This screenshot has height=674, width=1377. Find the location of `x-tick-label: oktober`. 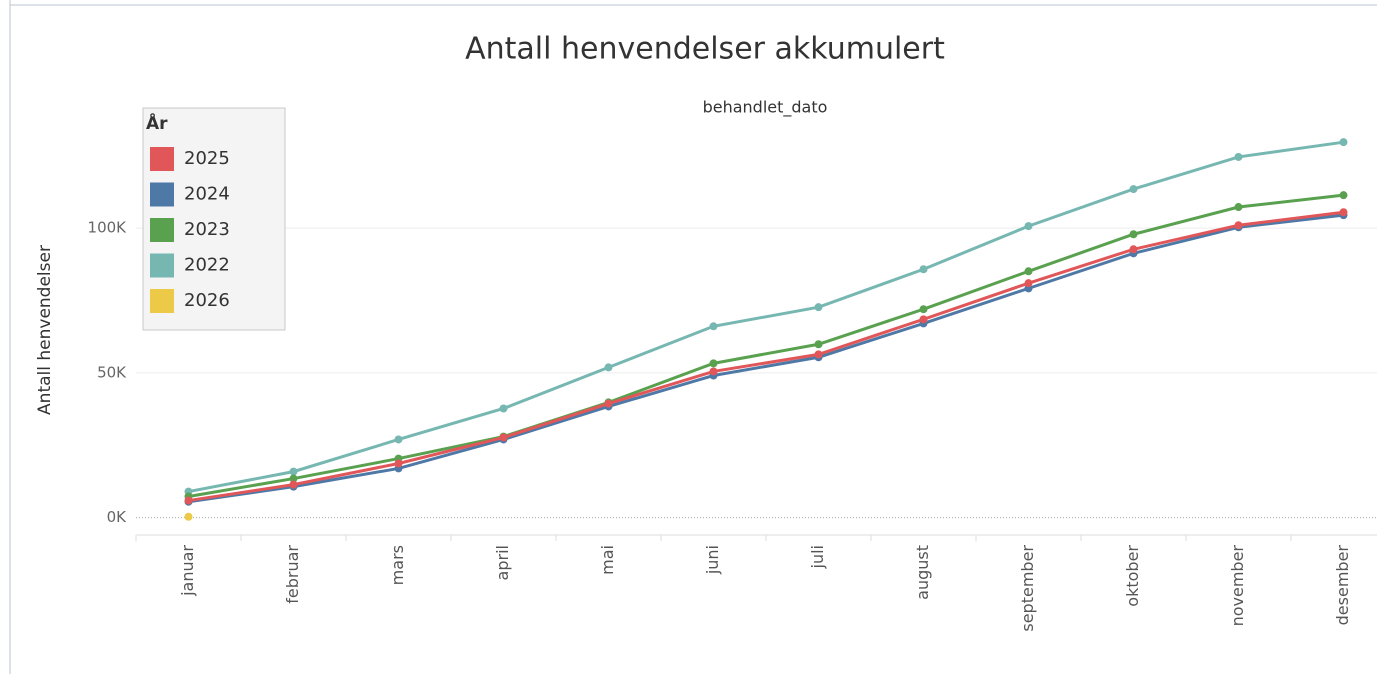

x-tick-label: oktober is located at coordinates (1132, 576).